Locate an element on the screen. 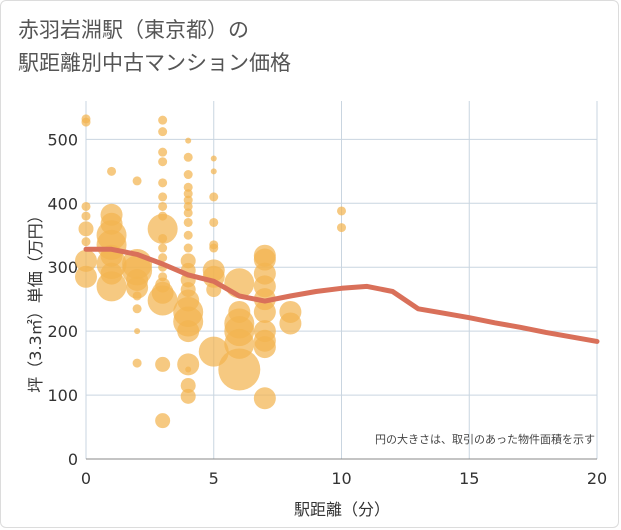  y-tick-label: 200 is located at coordinates (62, 331).